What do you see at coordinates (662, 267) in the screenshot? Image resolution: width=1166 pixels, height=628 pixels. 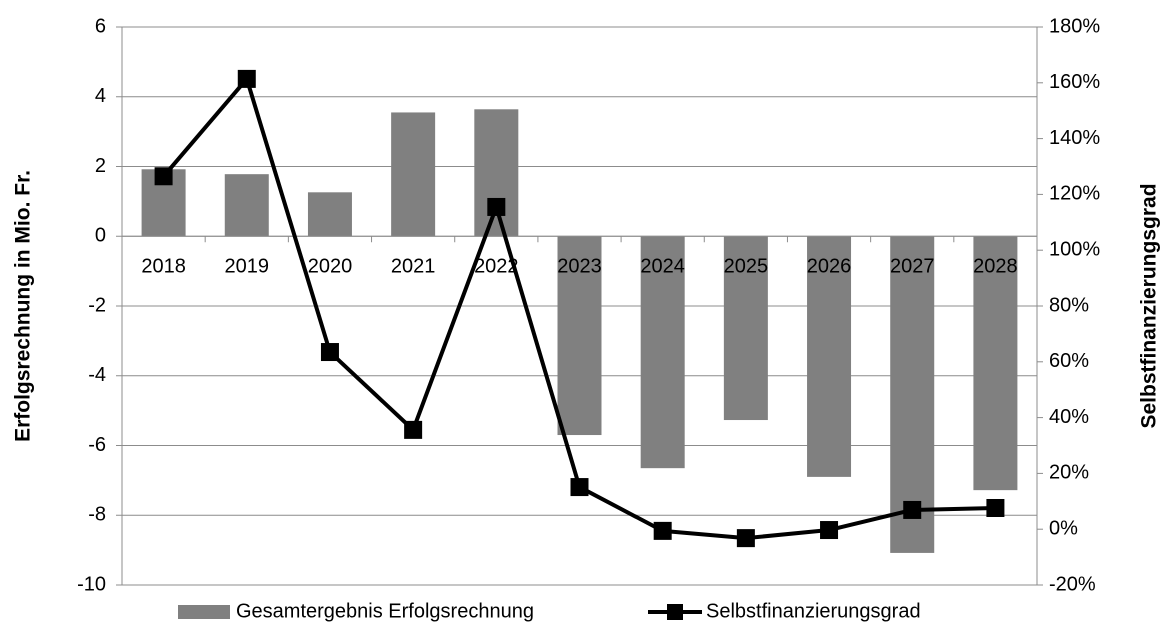 I see `x-tick-label: 2024` at bounding box center [662, 267].